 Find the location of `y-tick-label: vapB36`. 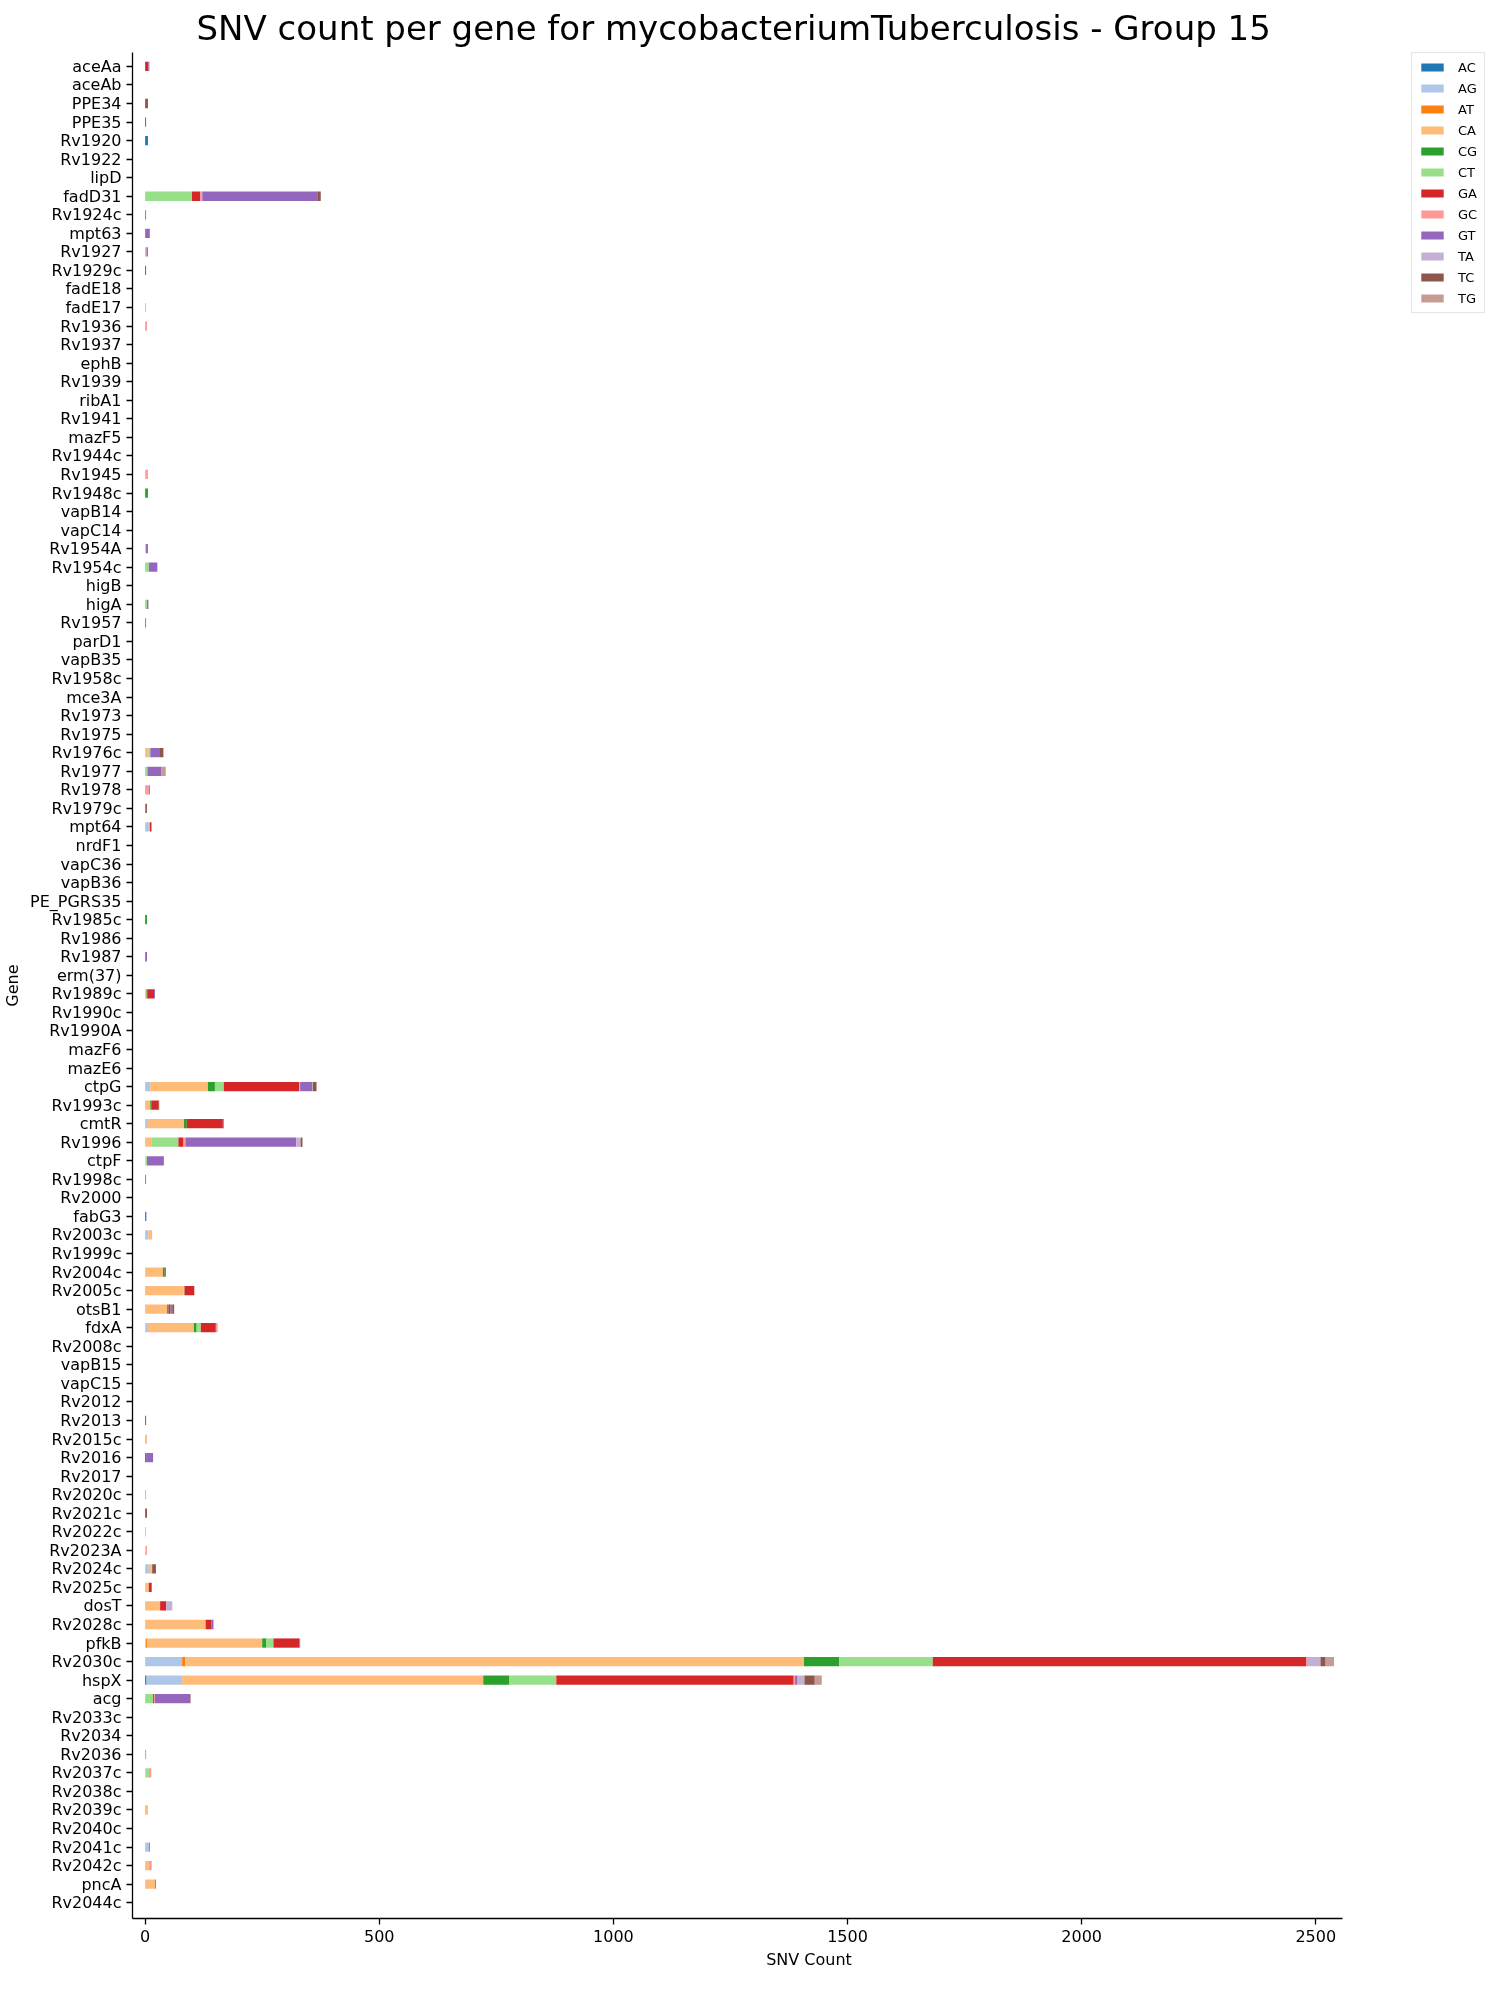

y-tick-label: vapB36 is located at coordinates (91, 883).